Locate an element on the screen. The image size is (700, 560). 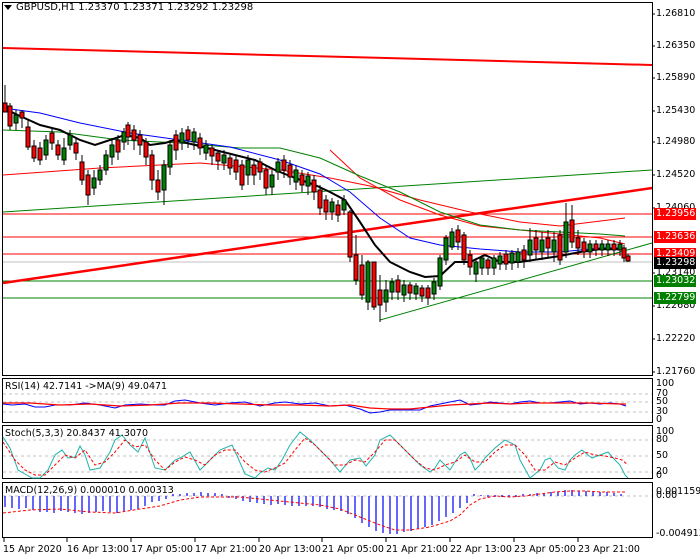
rsi-panel is located at coordinates (327, 403).